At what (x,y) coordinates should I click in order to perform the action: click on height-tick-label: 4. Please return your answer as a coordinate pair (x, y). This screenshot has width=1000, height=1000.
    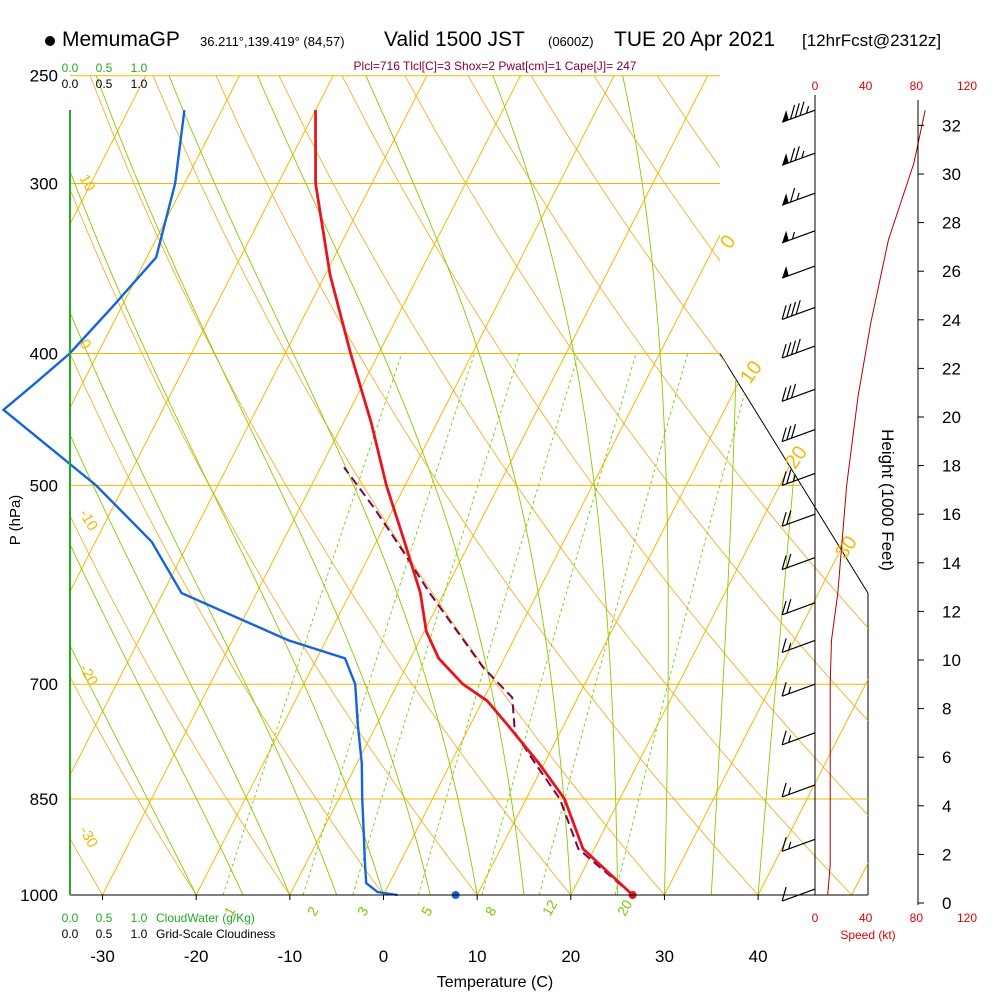
    Looking at the image, I should click on (946, 806).